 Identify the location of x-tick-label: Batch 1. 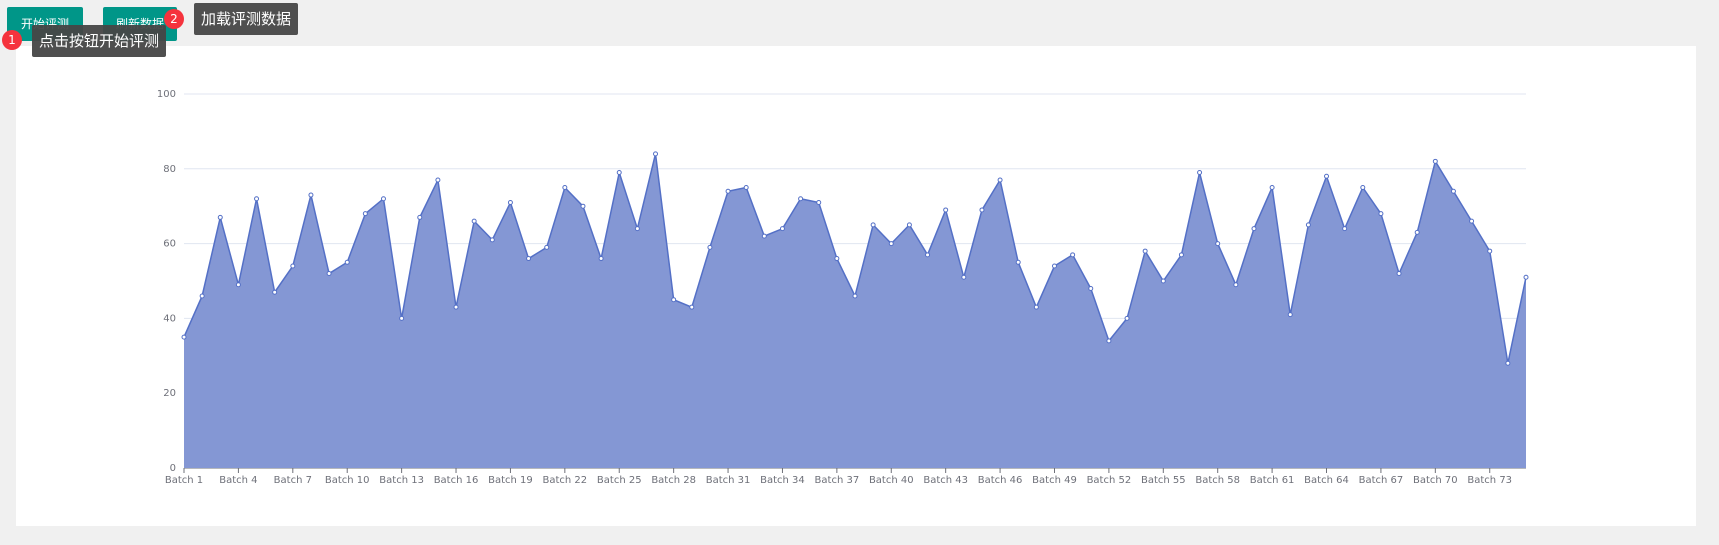
(184, 480).